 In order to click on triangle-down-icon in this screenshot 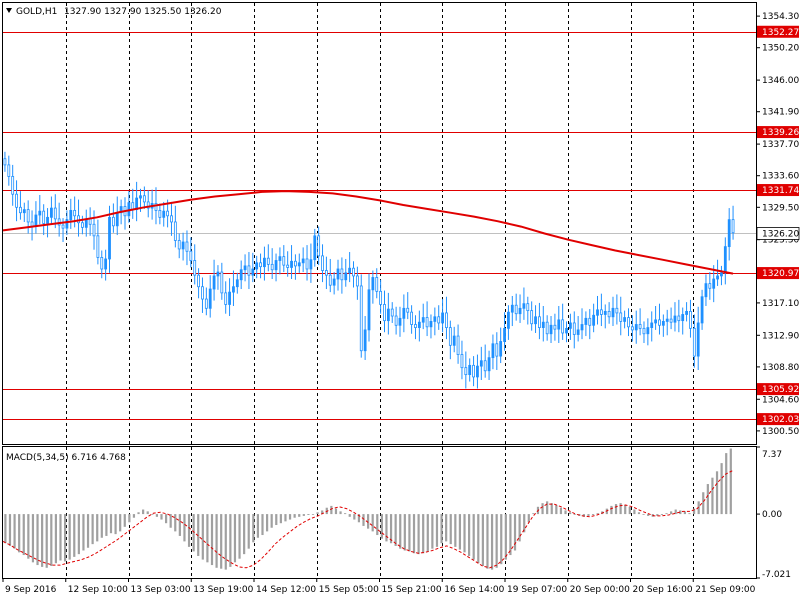, I will do `click(9, 10)`.